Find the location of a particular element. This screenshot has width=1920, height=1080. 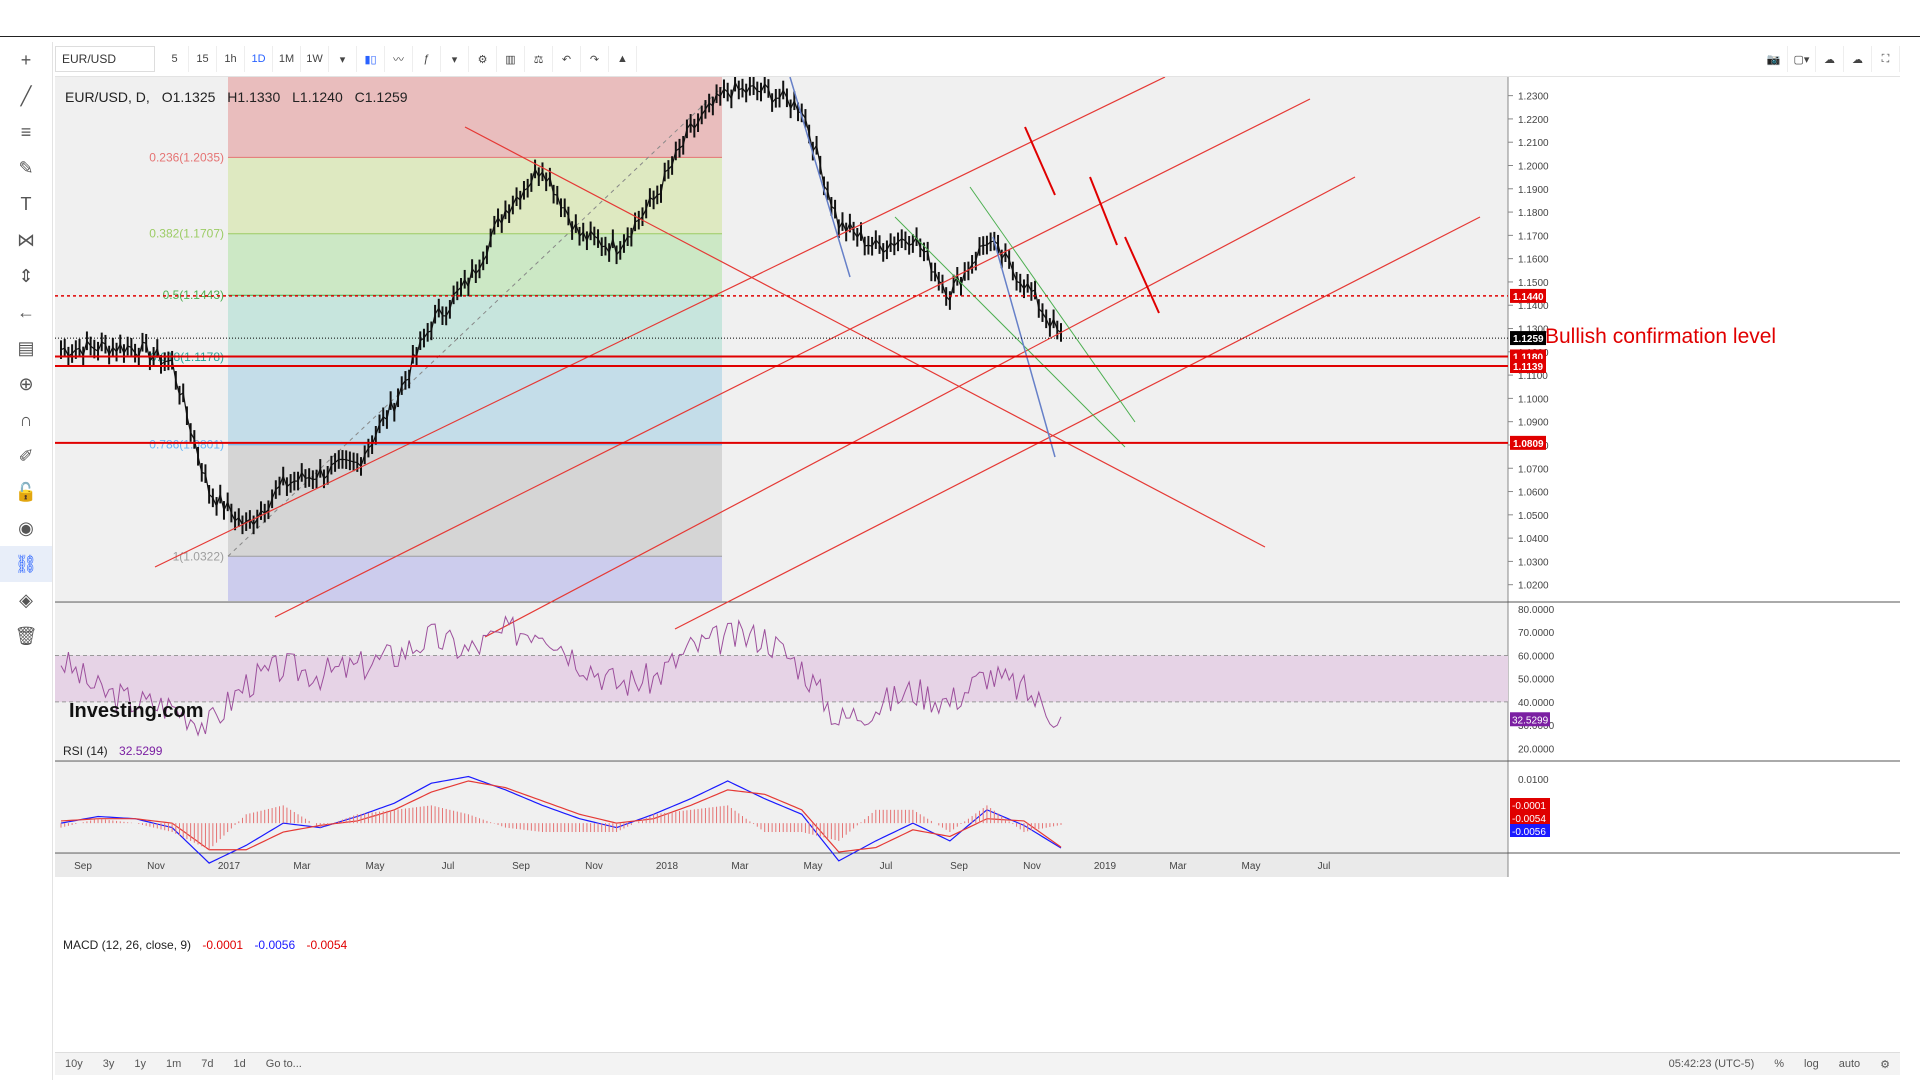

symbol-input: EUR/USD is located at coordinates (105, 59).